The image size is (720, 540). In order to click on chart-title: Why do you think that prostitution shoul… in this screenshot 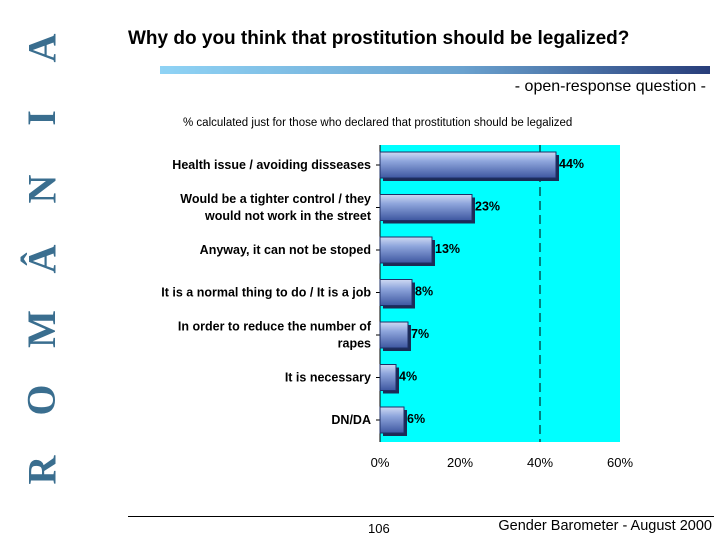, I will do `click(379, 38)`.